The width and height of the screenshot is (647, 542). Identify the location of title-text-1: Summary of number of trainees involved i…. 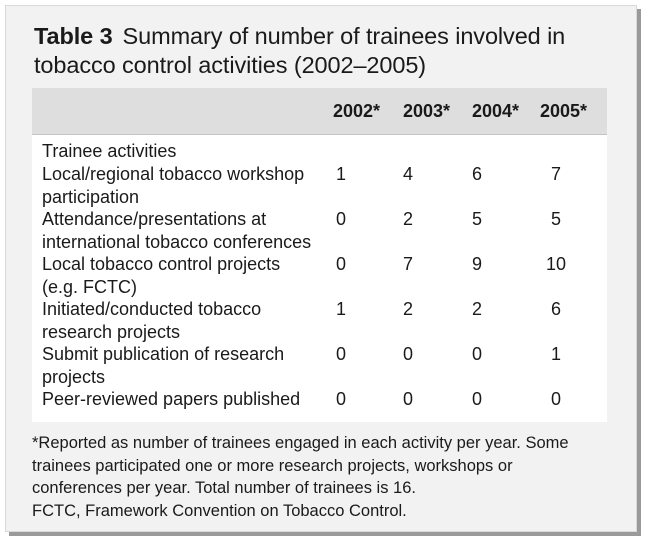
(344, 36).